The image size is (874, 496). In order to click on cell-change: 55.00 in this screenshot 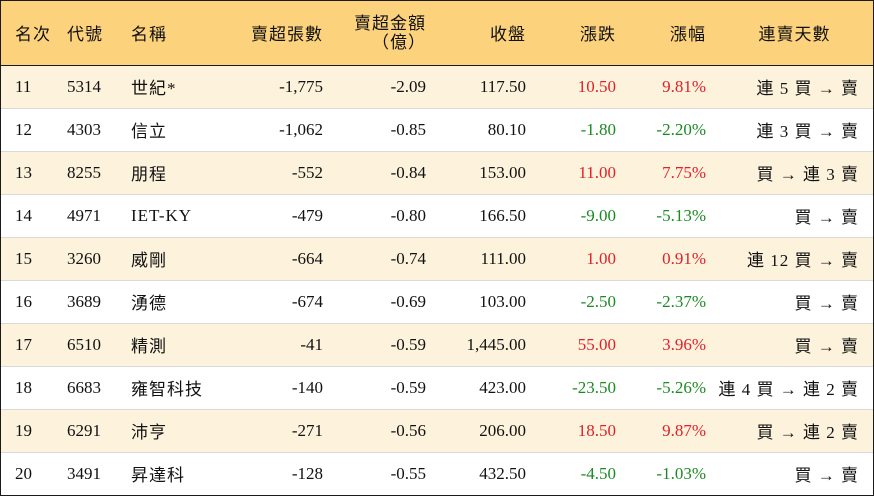, I will do `click(596, 344)`.